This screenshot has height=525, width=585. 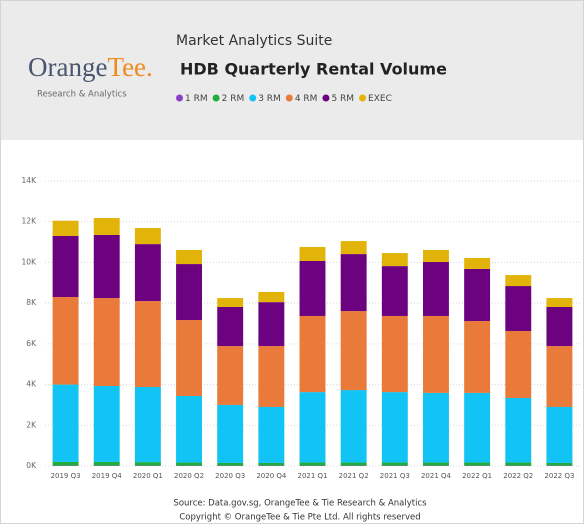 I want to click on y-tick-label: 10K, so click(x=30, y=261).